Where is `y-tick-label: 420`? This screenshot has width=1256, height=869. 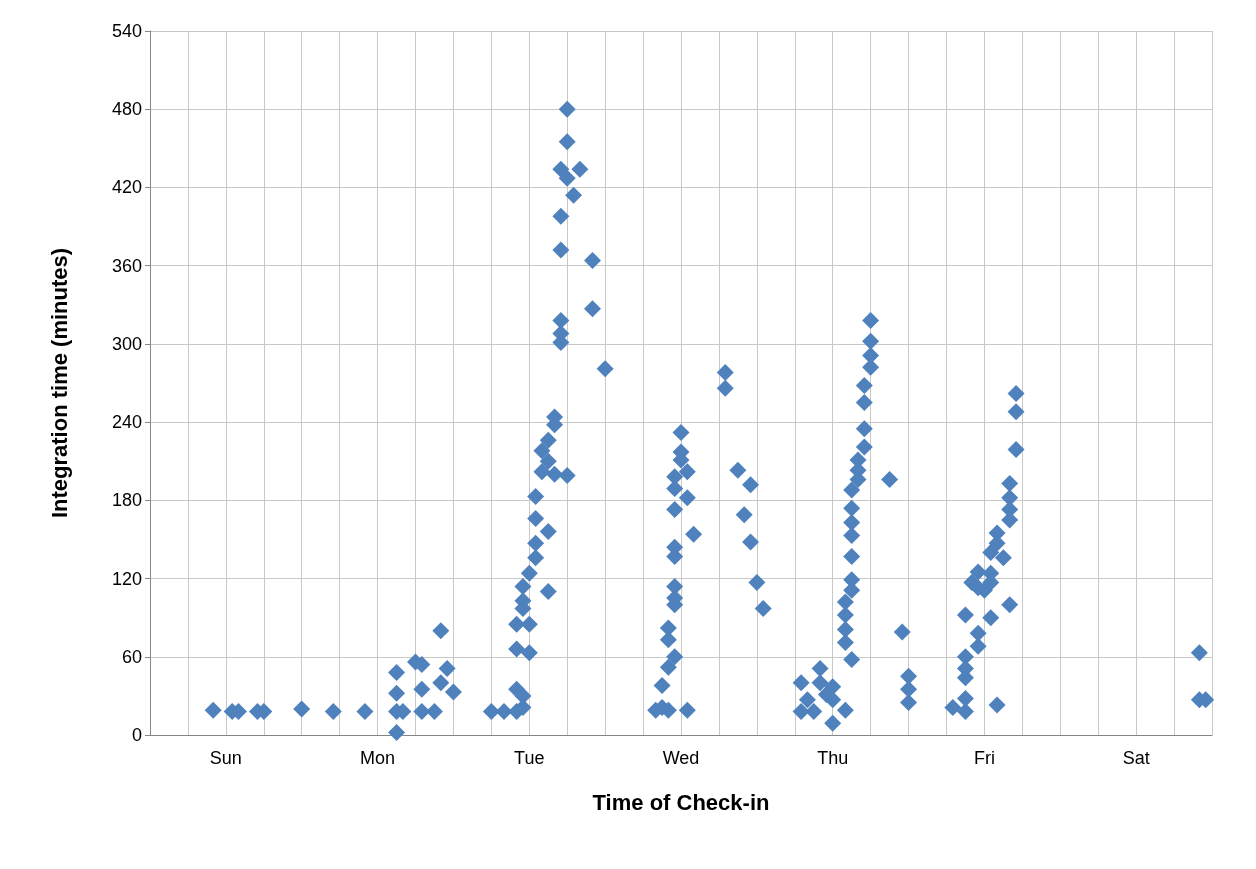 y-tick-label: 420 is located at coordinates (126, 187).